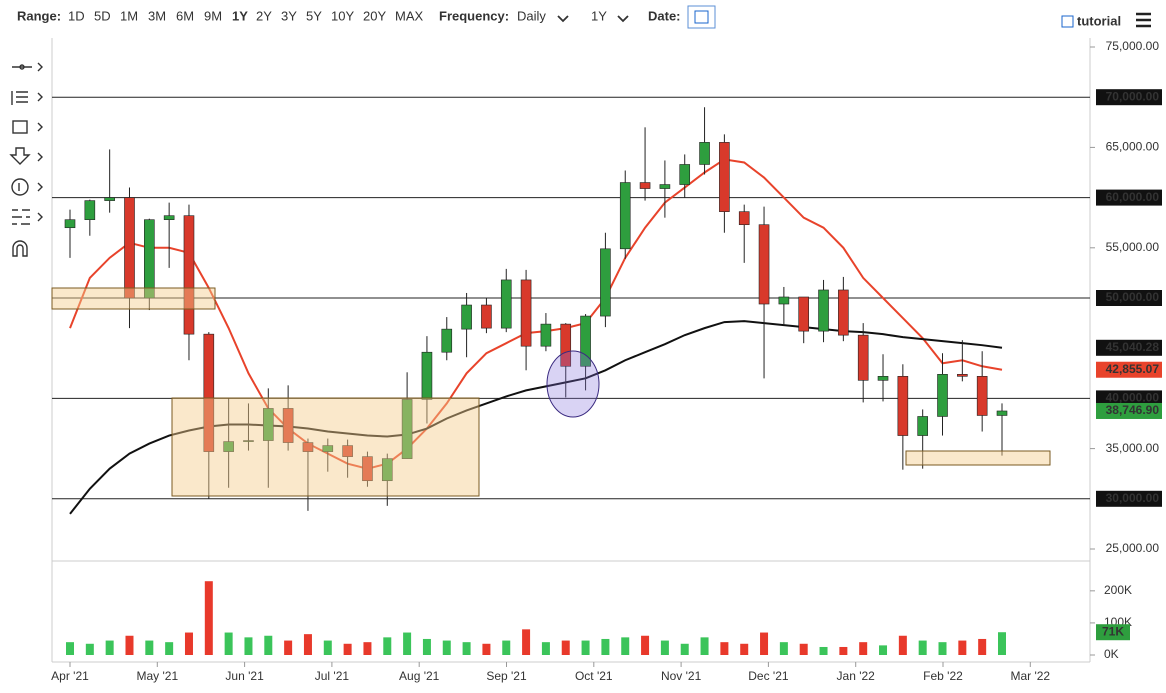 This screenshot has height=693, width=1166. I want to click on level-label: 70,000.00, so click(1133, 96).